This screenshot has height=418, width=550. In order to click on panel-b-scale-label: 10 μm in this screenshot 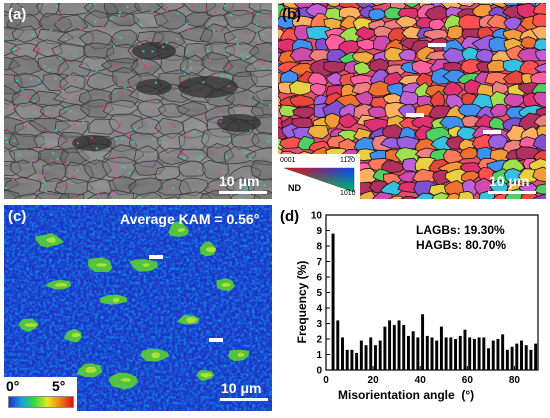, I will do `click(509, 181)`.